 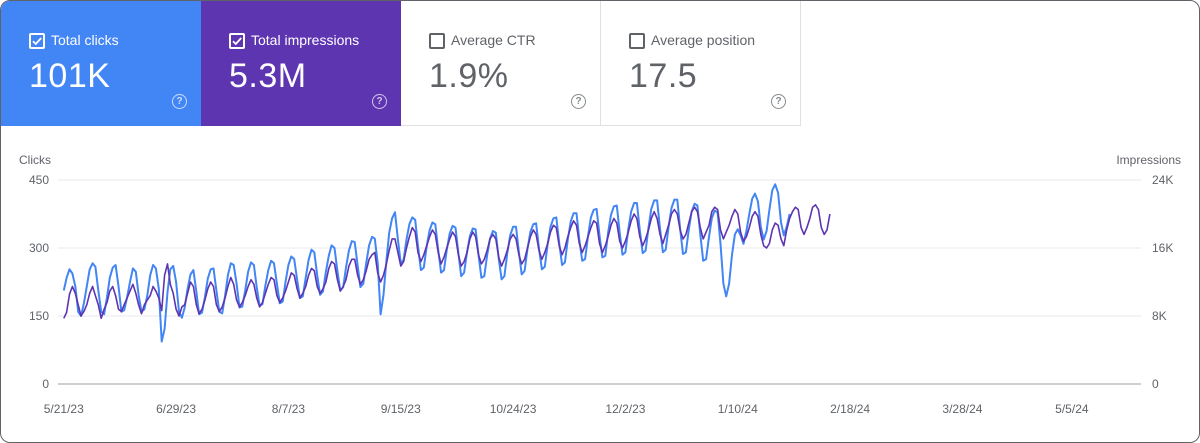 I want to click on total-impressions-value: 5.3M, so click(x=268, y=76).